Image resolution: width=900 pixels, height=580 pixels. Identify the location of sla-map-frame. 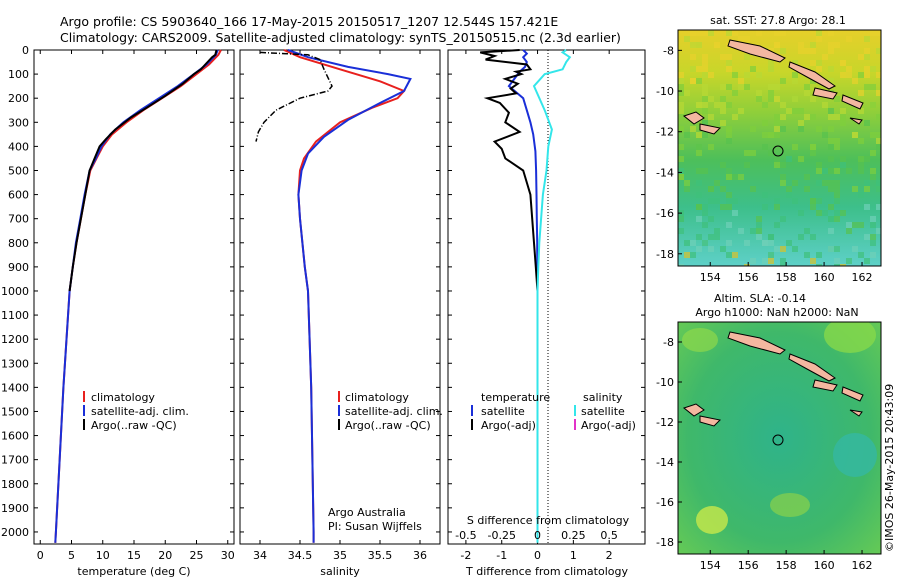
(779, 438).